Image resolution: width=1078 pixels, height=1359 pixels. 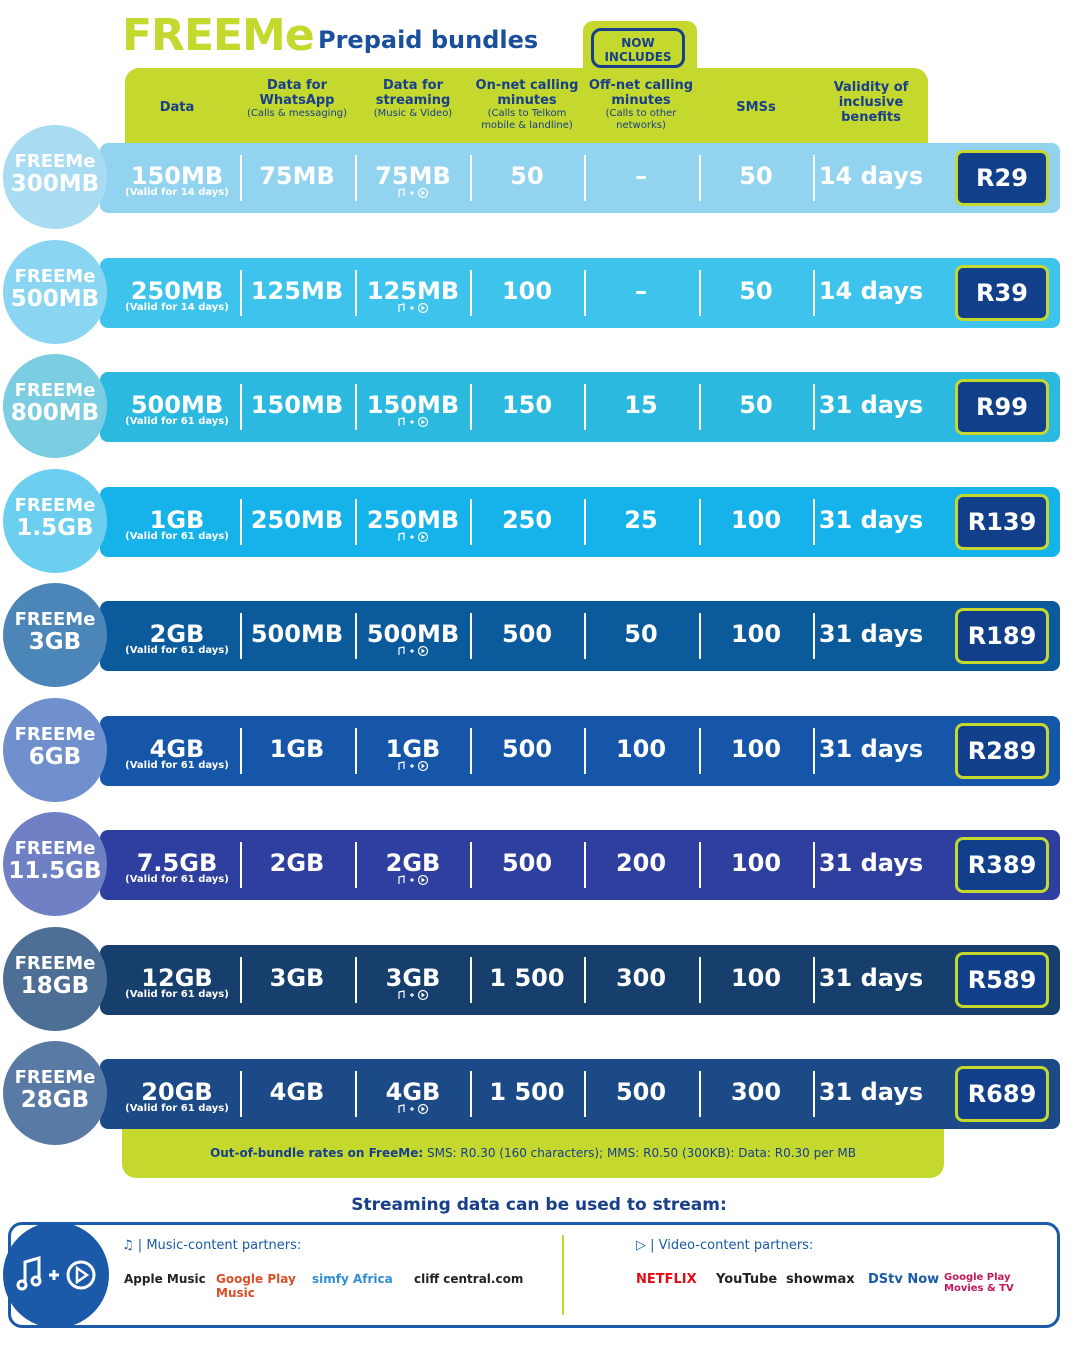 I want to click on cell: 125MB, so click(x=297, y=291).